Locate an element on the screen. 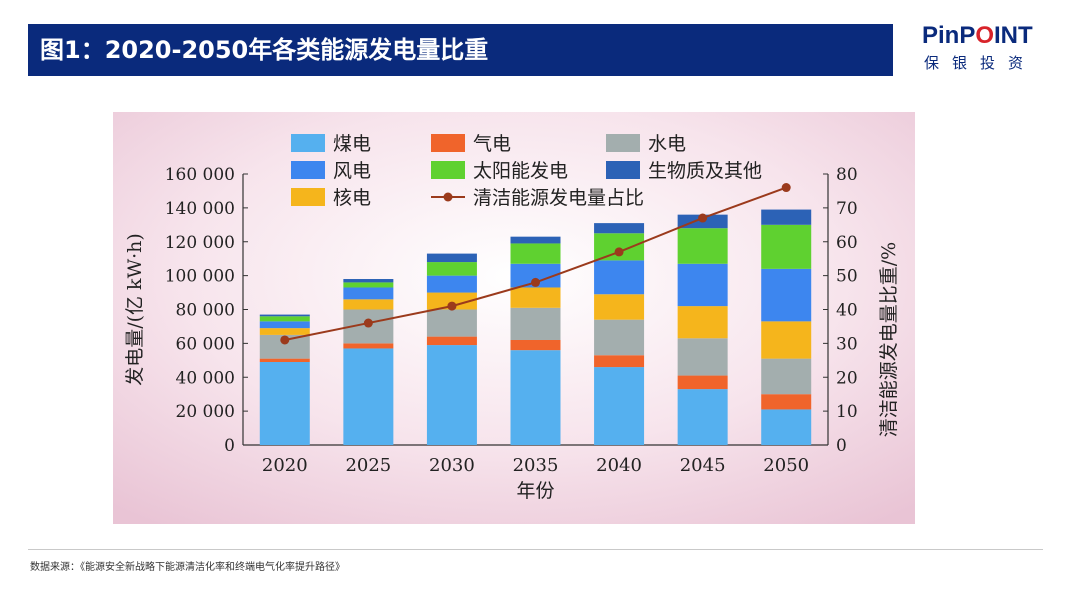 Image resolution: width=1080 pixels, height=595 pixels. y2-tick-label: 60 is located at coordinates (847, 243).